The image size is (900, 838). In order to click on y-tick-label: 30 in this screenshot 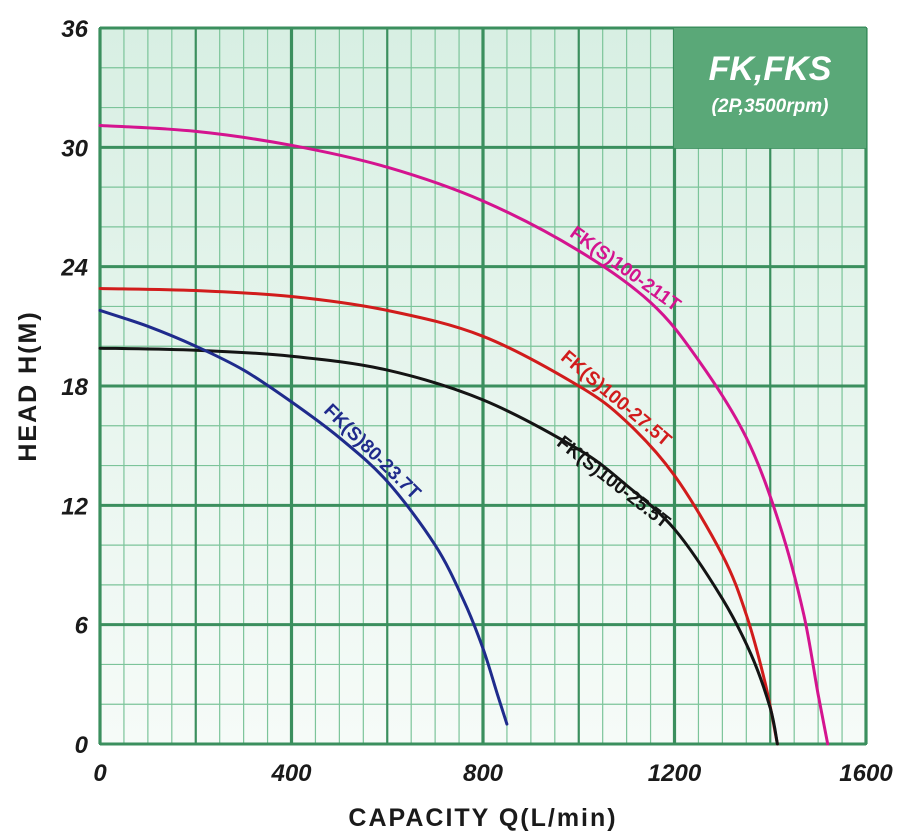, I will do `click(74, 148)`.